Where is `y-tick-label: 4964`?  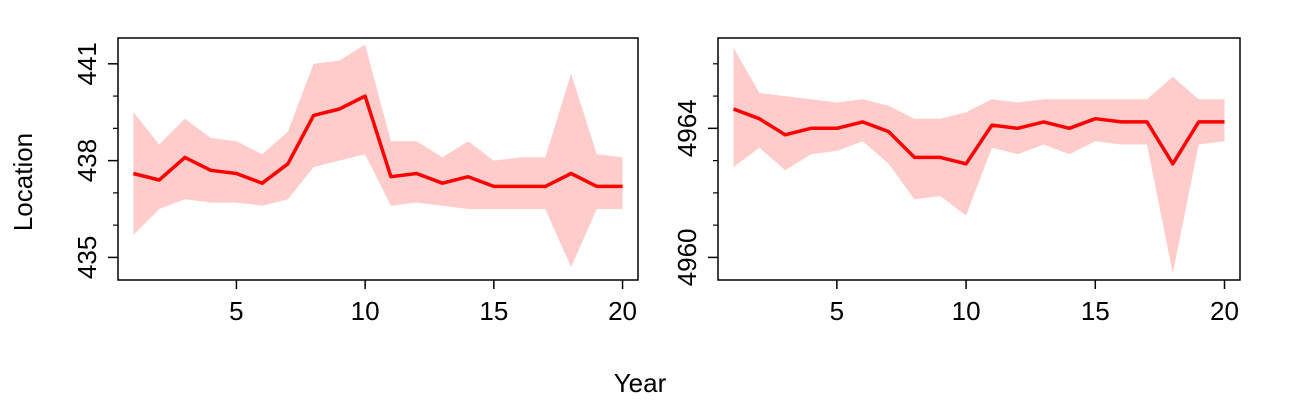 y-tick-label: 4964 is located at coordinates (687, 128).